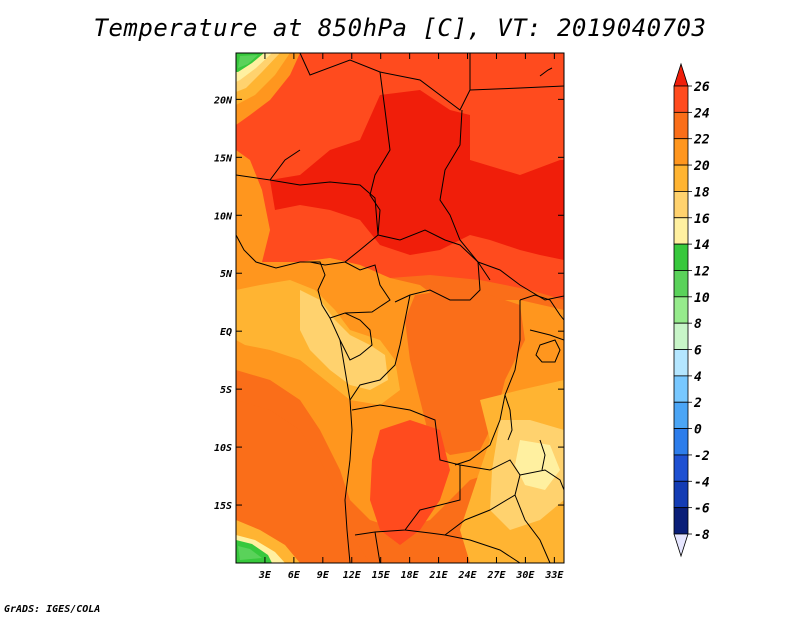 The image size is (800, 618). I want to click on border-algeria-niger, so click(385, 82).